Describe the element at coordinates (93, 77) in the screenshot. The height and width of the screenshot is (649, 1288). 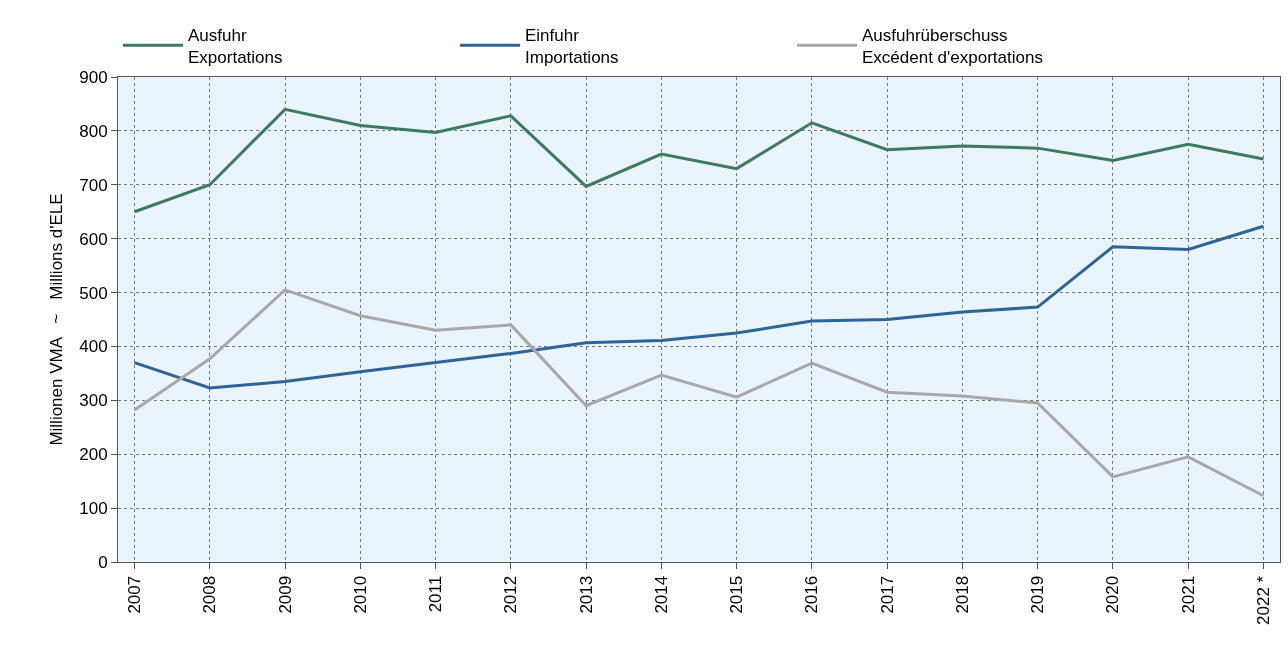
I see `y-tick-label: 900` at that location.